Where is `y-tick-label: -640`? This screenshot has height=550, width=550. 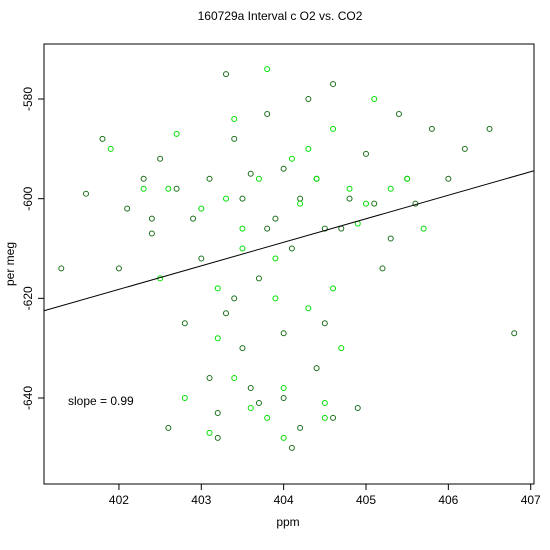 y-tick-label: -640 is located at coordinates (28, 398).